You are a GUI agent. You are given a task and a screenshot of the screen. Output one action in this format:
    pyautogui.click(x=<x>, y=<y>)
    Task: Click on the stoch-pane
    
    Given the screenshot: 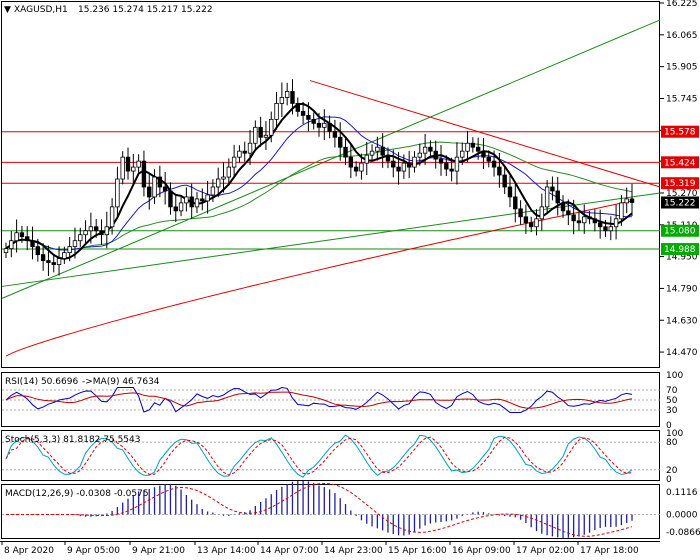 What is the action you would take?
    pyautogui.click(x=330, y=455)
    